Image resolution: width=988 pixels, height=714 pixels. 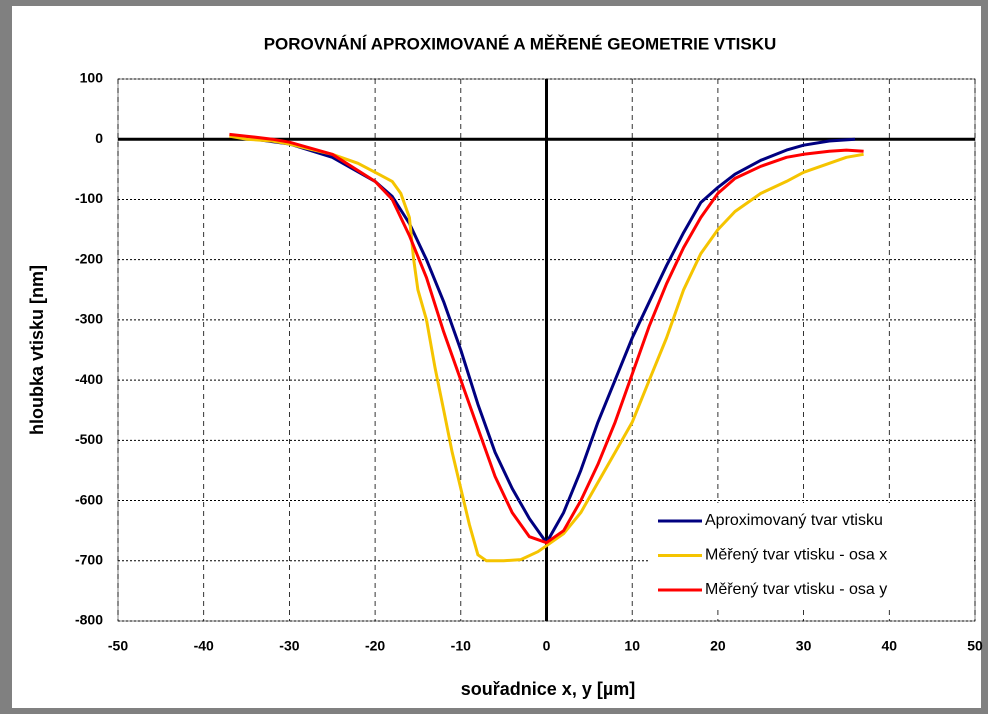 What do you see at coordinates (89, 499) in the screenshot?
I see `y-tick-label: -600` at bounding box center [89, 499].